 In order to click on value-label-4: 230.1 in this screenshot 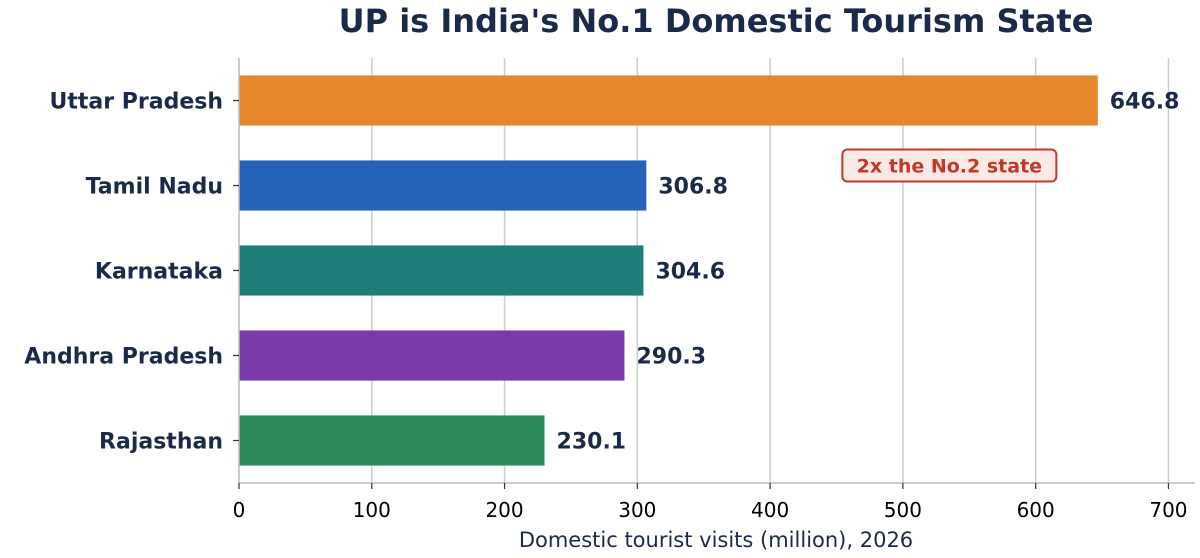, I will do `click(592, 442)`.